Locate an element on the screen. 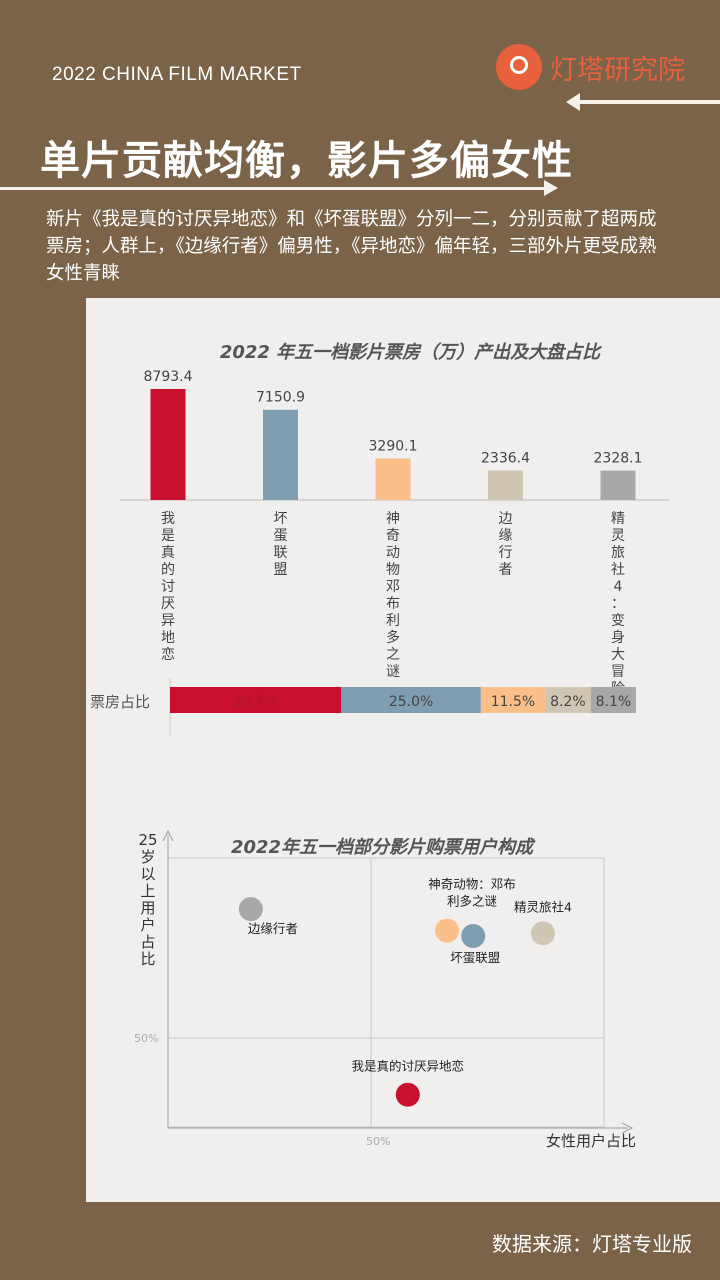 The width and height of the screenshot is (720, 1280). market-label: 2022 CHINA FILM MARKET is located at coordinates (177, 74).